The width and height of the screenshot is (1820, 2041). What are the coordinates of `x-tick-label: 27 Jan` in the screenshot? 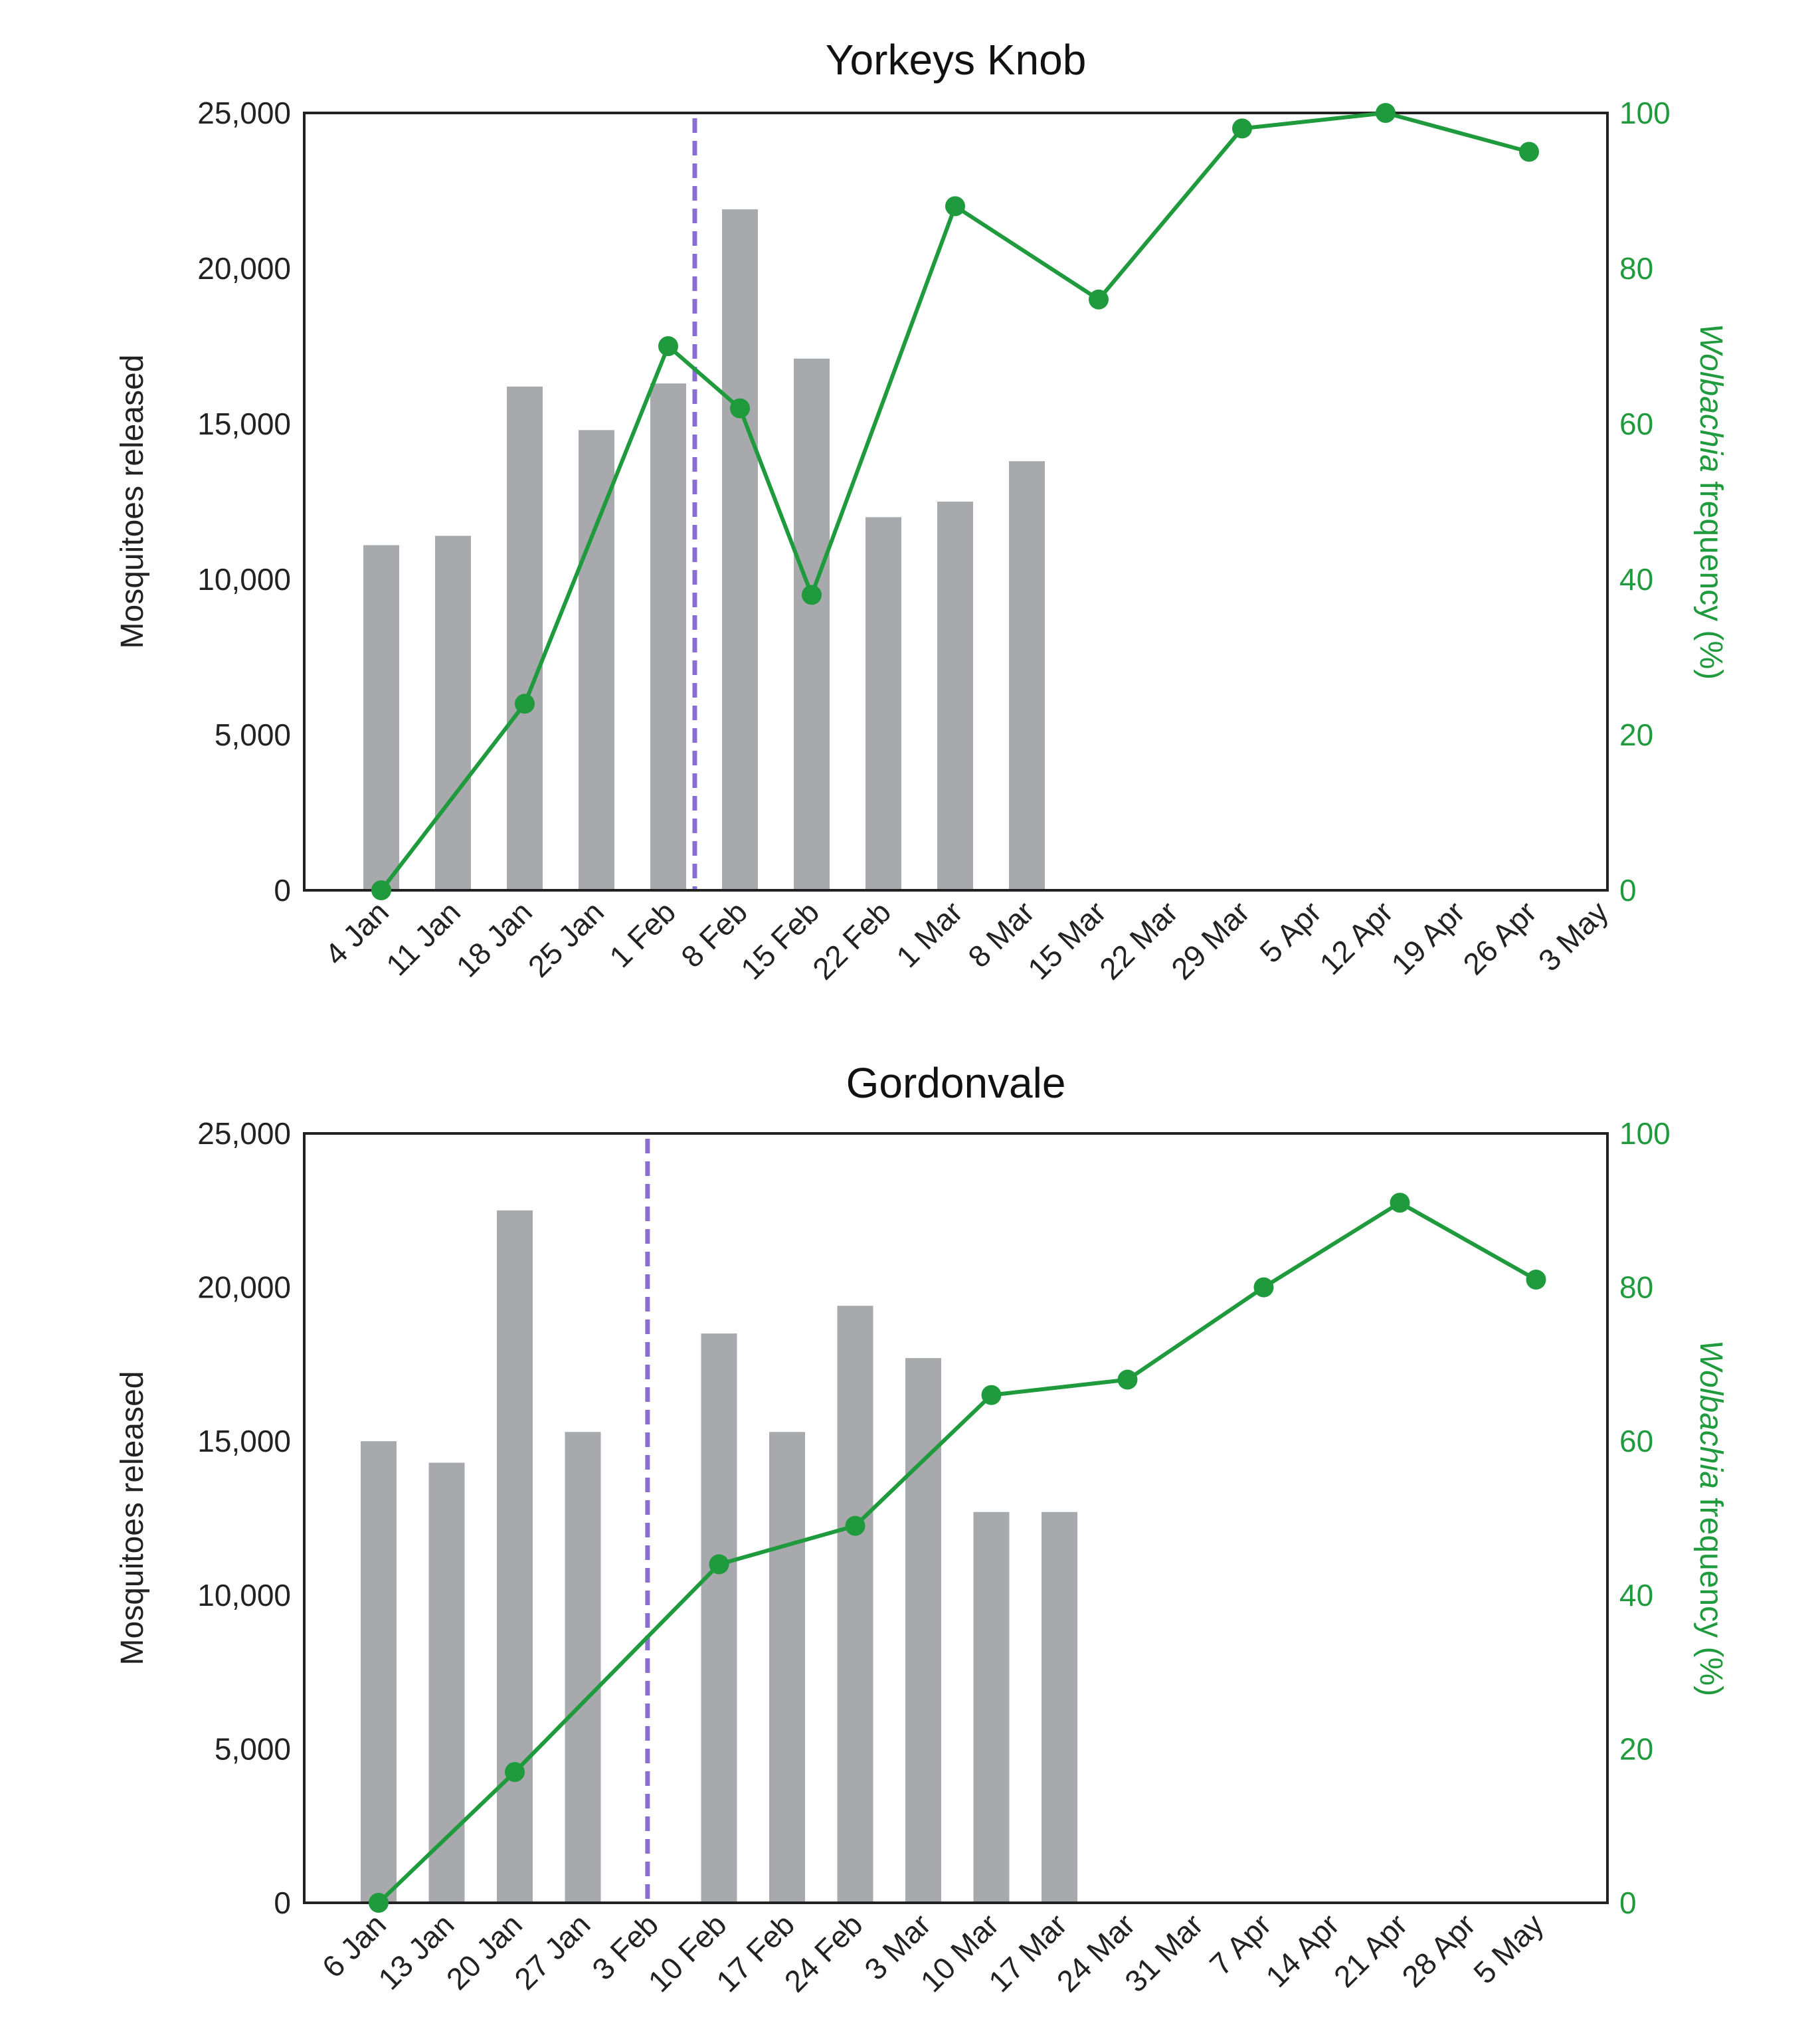 It's located at (551, 1951).